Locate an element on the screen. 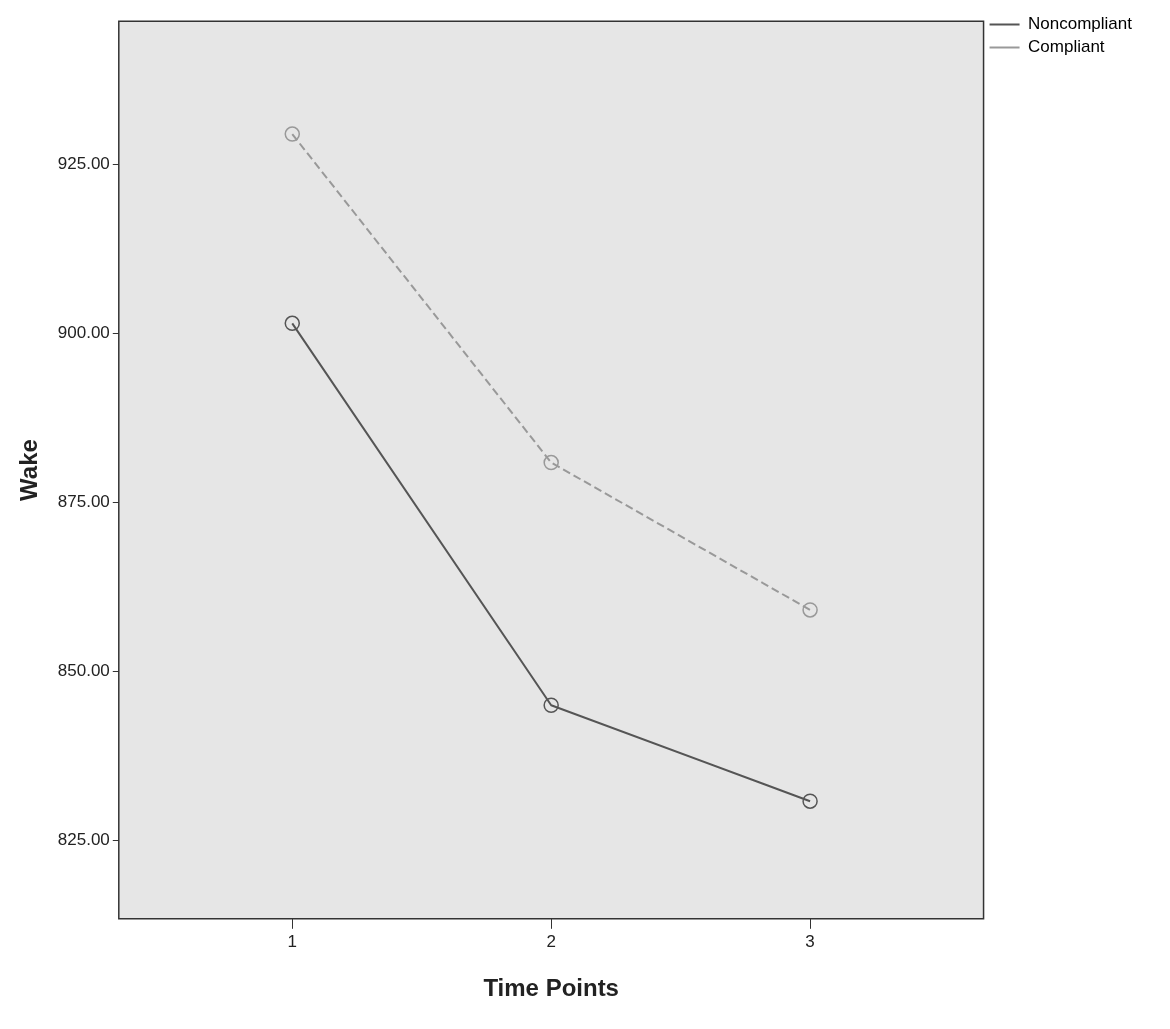  x-axis-title: Time Points is located at coordinates (551, 988).